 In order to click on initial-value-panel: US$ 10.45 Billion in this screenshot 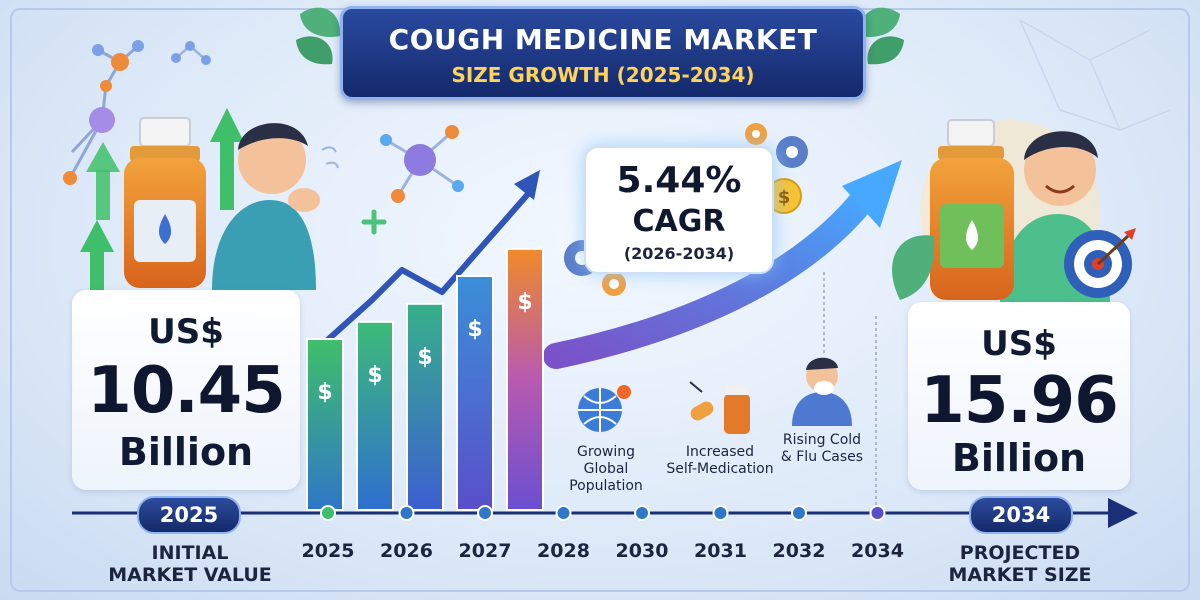, I will do `click(186, 390)`.